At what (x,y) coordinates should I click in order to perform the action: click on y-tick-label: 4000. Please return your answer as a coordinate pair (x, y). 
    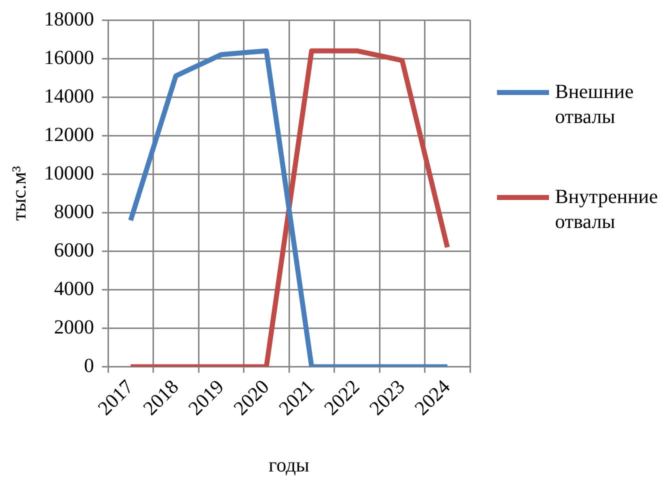
    Looking at the image, I should click on (74, 289).